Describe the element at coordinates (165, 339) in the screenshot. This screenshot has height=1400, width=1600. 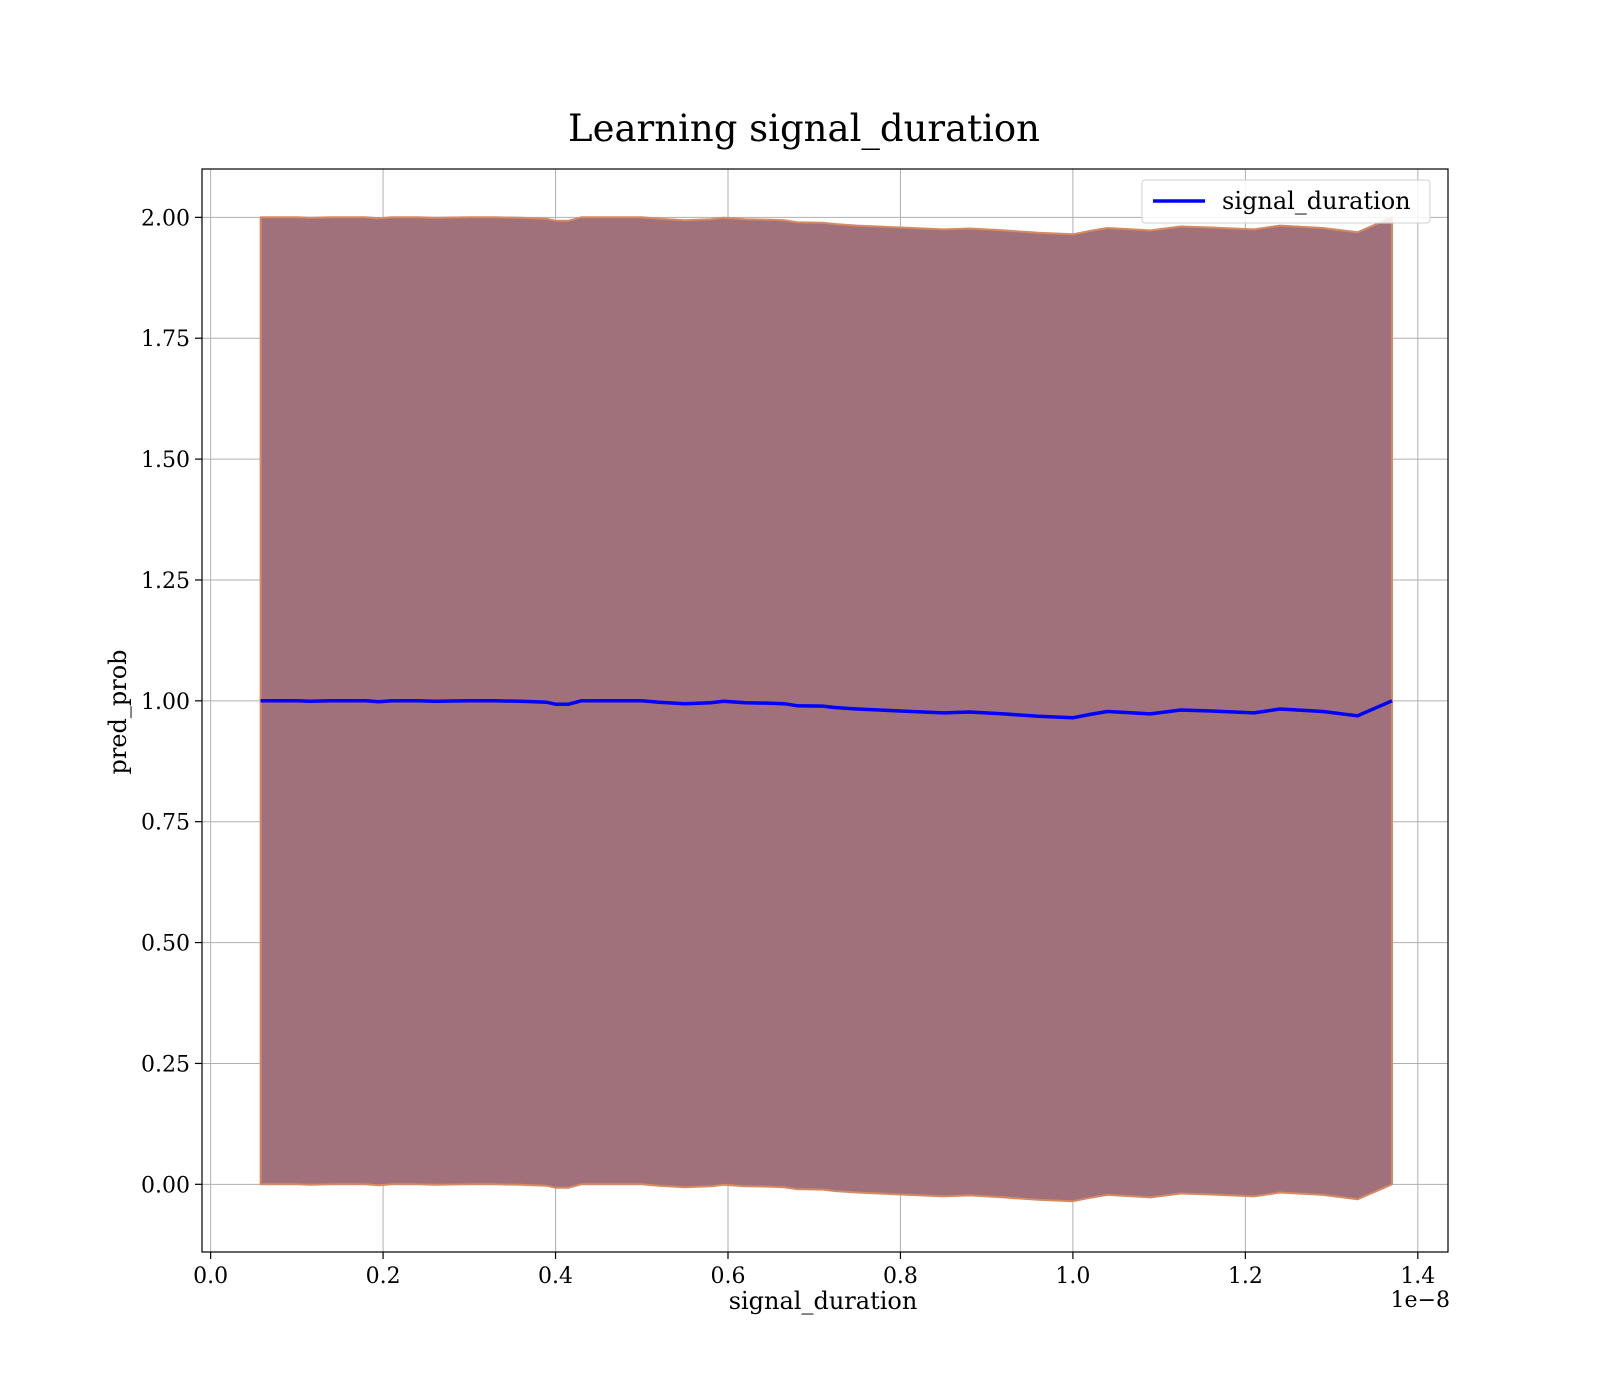
I see `y-tick-label: 1.75` at that location.